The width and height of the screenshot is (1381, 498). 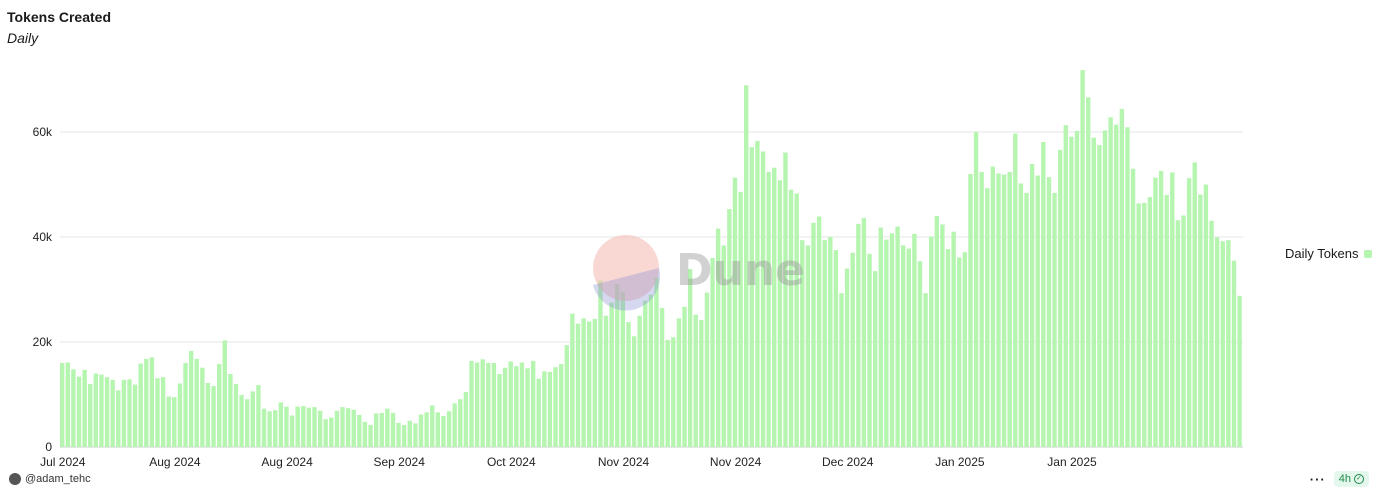 I want to click on more-options-icon: ···, so click(x=1317, y=479).